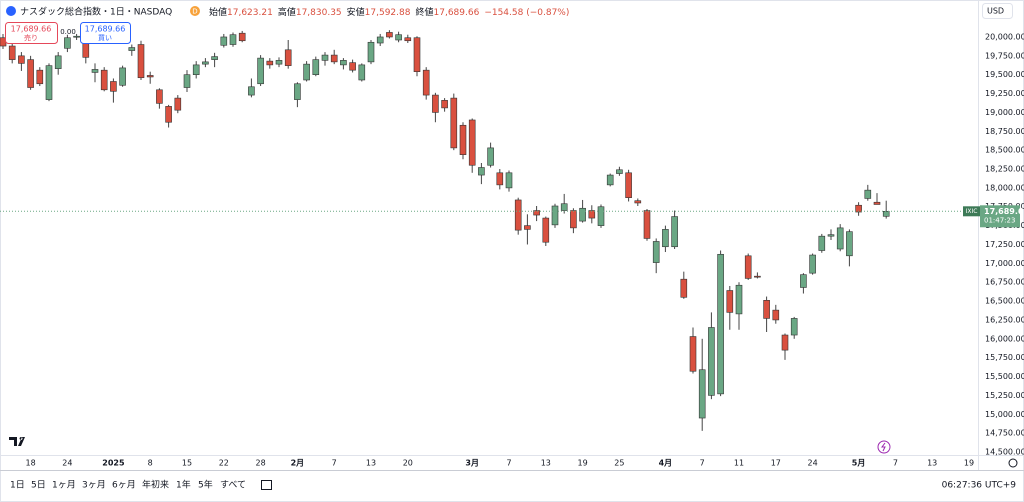  What do you see at coordinates (356, 12) in the screenshot?
I see `legend-label: 安値` at bounding box center [356, 12].